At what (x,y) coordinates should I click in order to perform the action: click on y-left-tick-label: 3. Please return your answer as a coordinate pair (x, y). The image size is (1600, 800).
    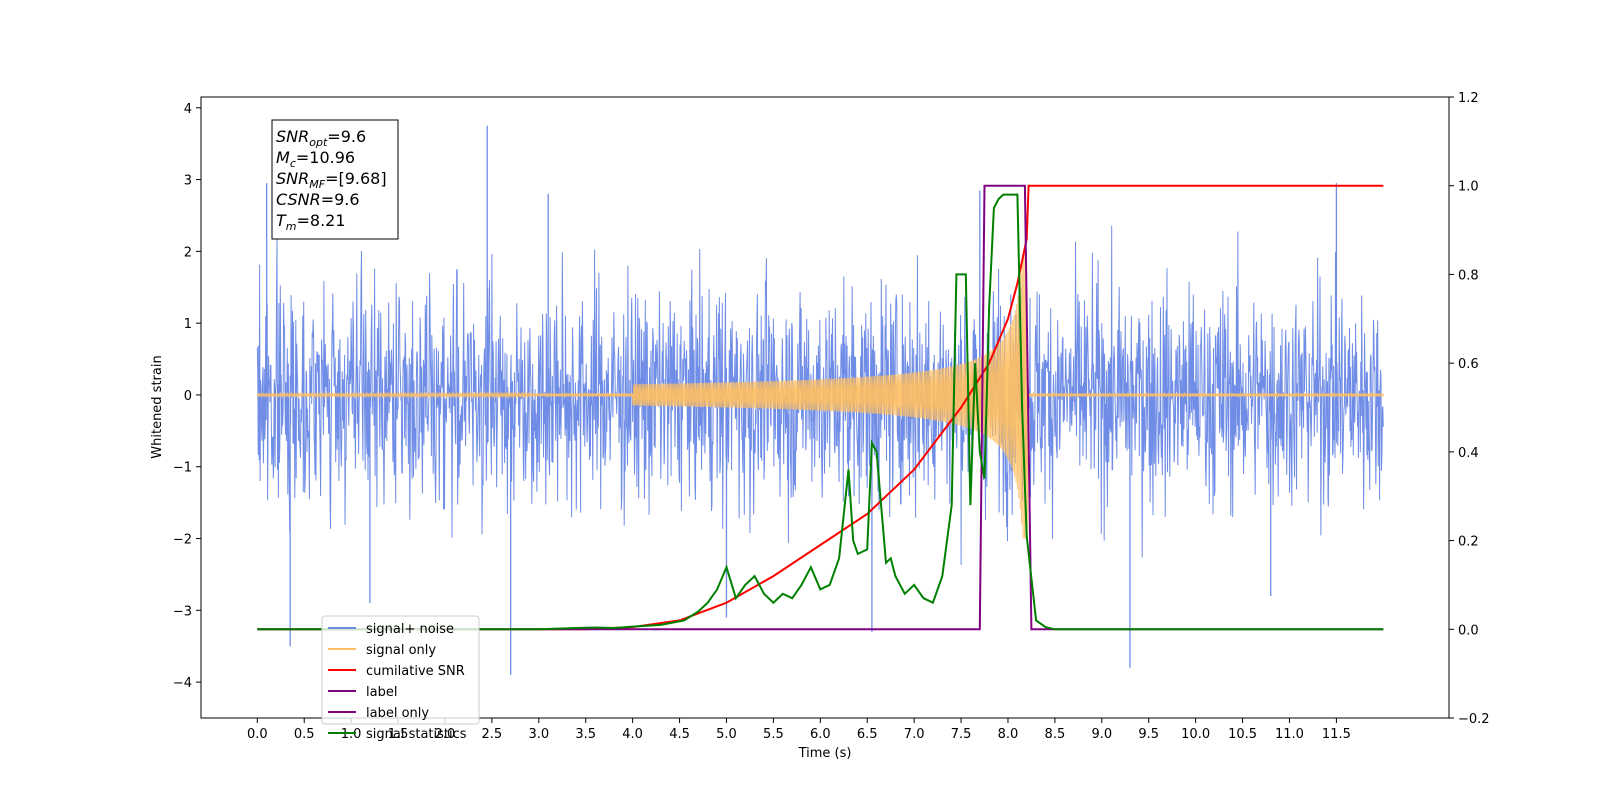
    Looking at the image, I should click on (188, 181).